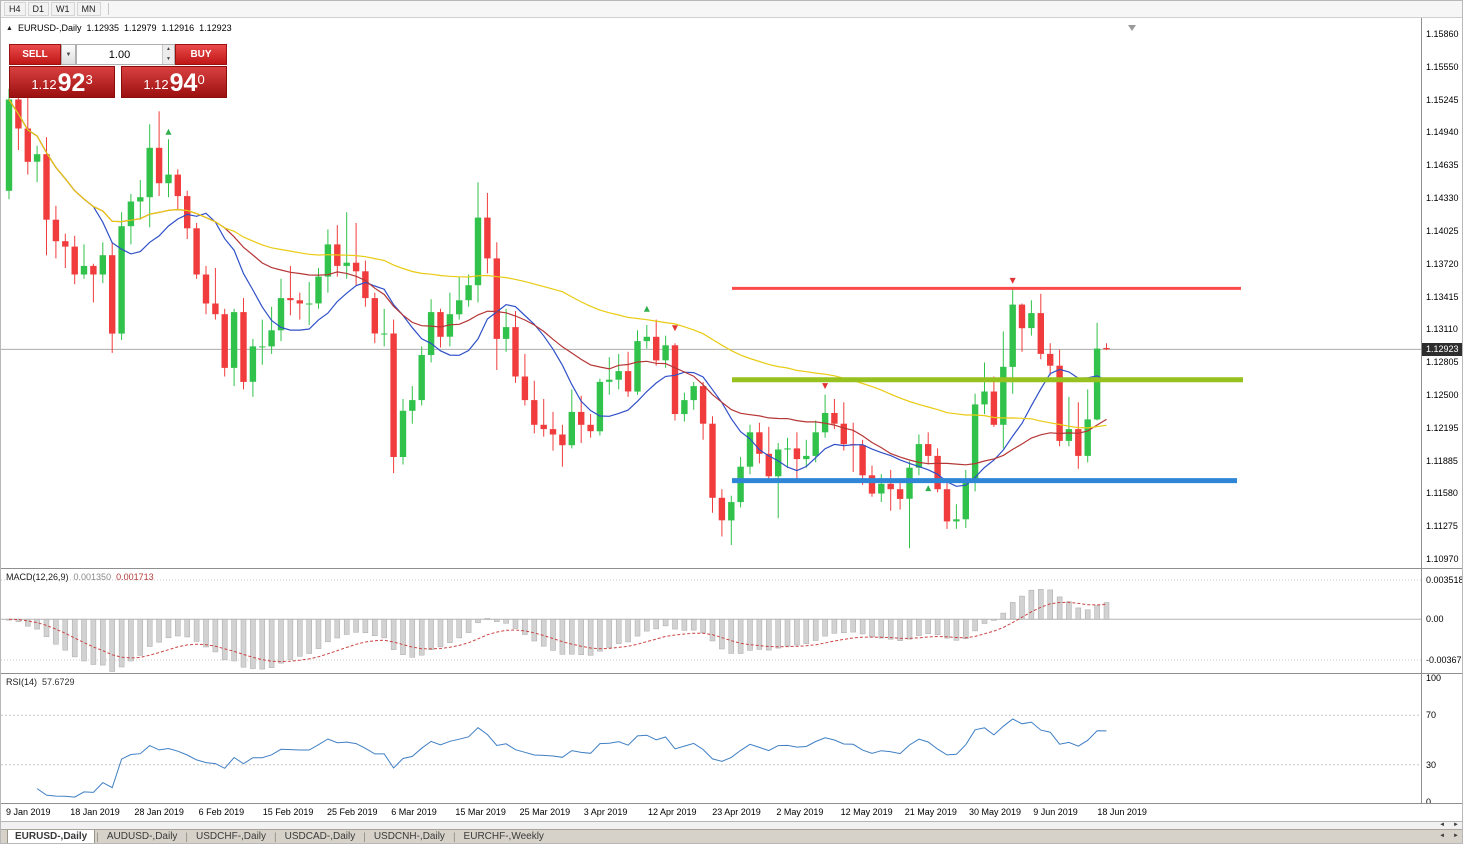  What do you see at coordinates (168, 50) in the screenshot?
I see `volume-up-button: ▲` at bounding box center [168, 50].